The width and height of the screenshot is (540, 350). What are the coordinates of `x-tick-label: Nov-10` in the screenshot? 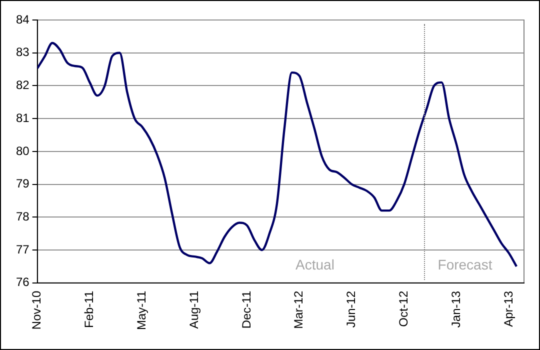 It's located at (37, 310).